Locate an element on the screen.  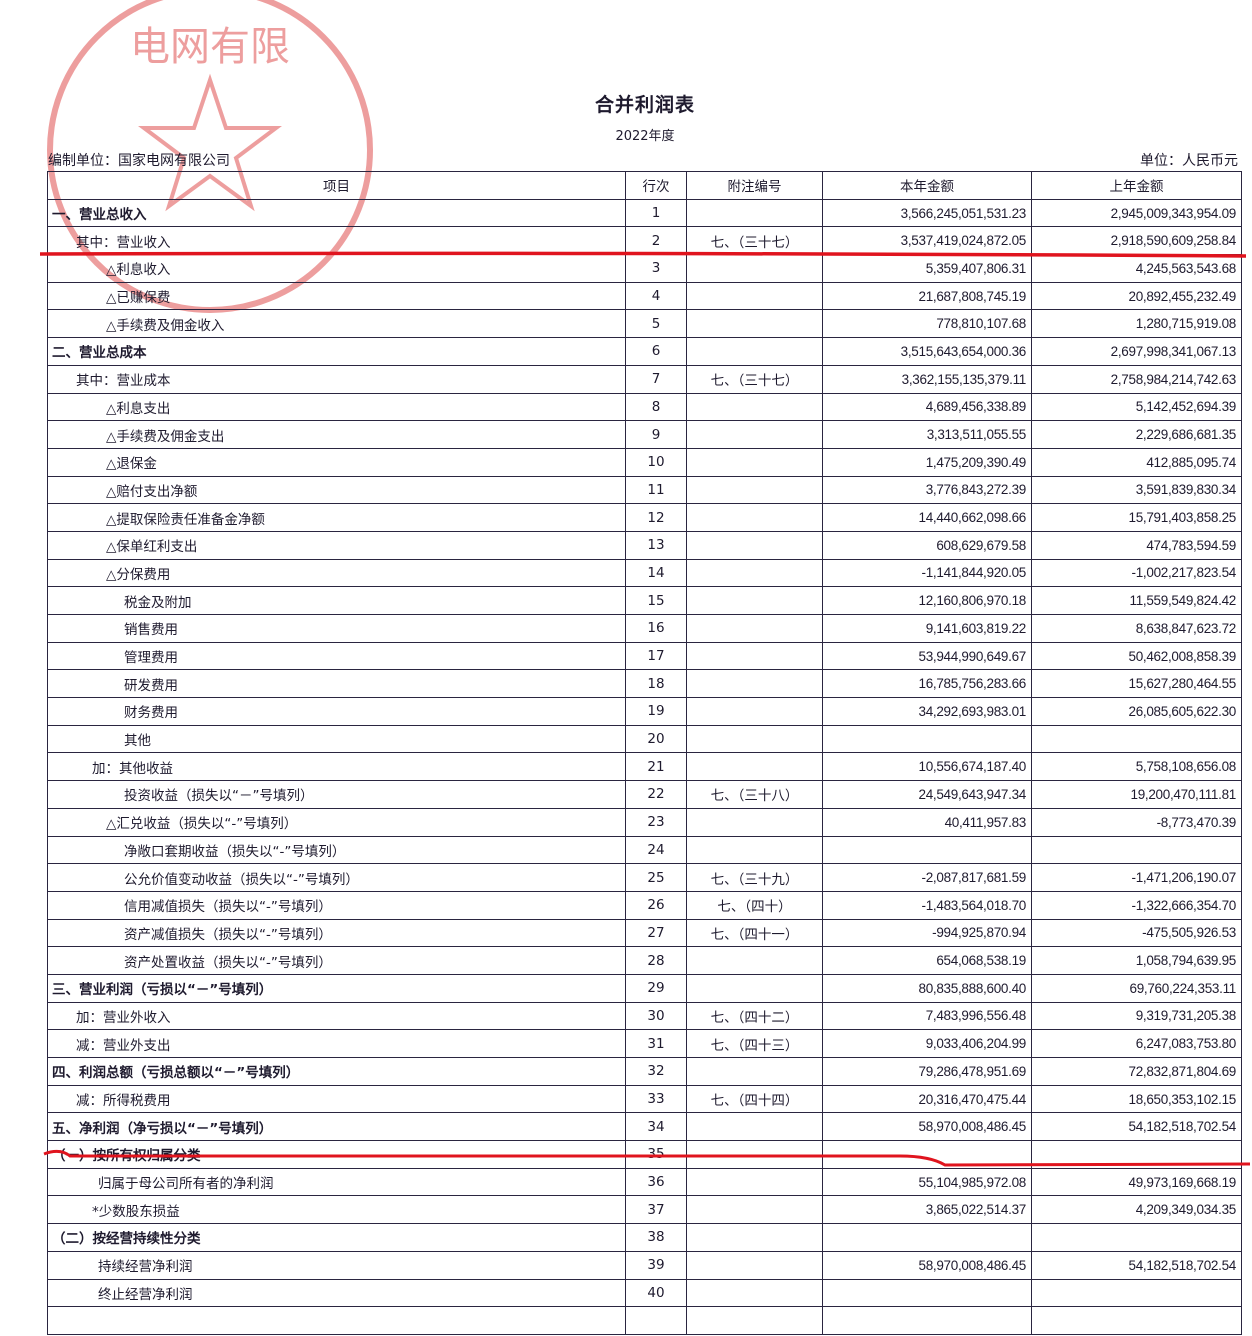
row-note-ref: 七、（四十四） is located at coordinates (754, 1099).